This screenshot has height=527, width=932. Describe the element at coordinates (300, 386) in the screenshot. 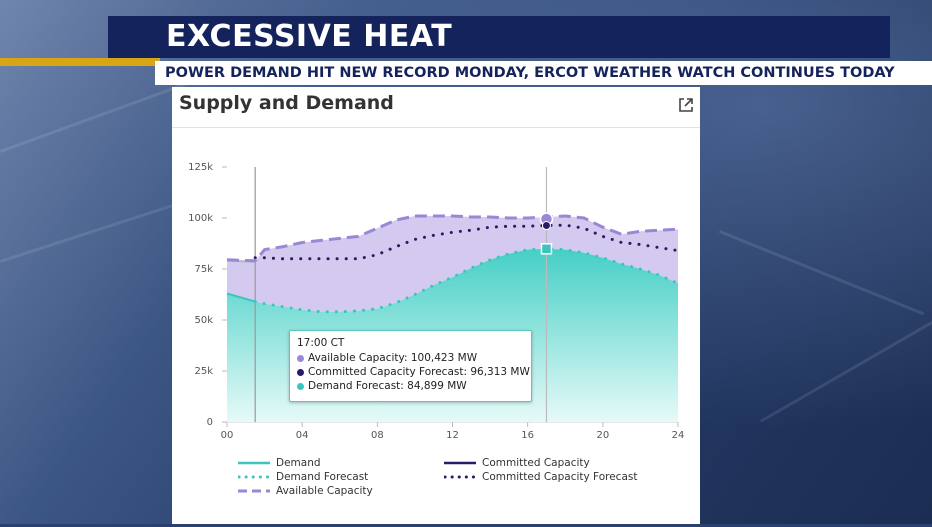

I see `demand-dot-icon` at that location.